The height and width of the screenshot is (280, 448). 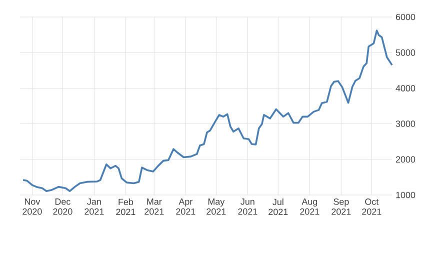 What do you see at coordinates (248, 206) in the screenshot?
I see `x-tick-label: Jun 2021` at bounding box center [248, 206].